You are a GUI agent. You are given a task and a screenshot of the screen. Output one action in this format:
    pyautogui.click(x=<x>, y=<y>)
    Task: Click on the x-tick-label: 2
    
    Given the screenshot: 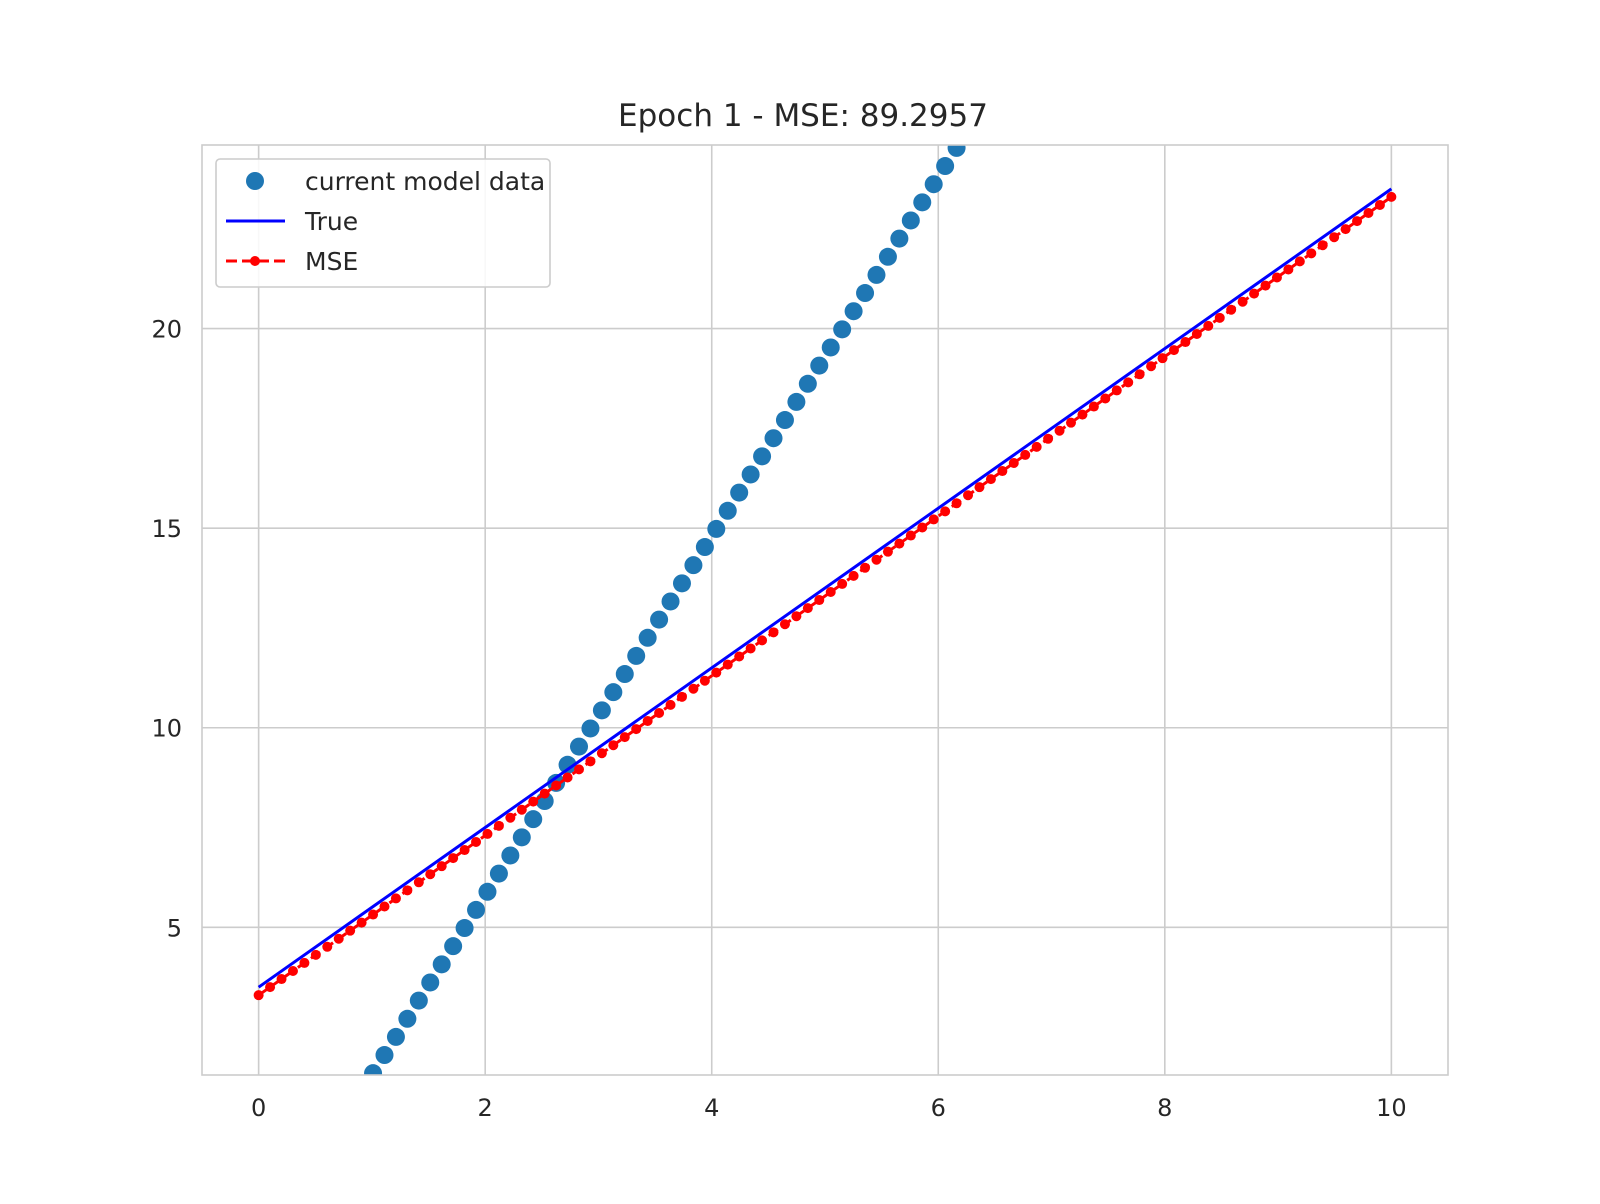 What is the action you would take?
    pyautogui.click(x=485, y=1108)
    